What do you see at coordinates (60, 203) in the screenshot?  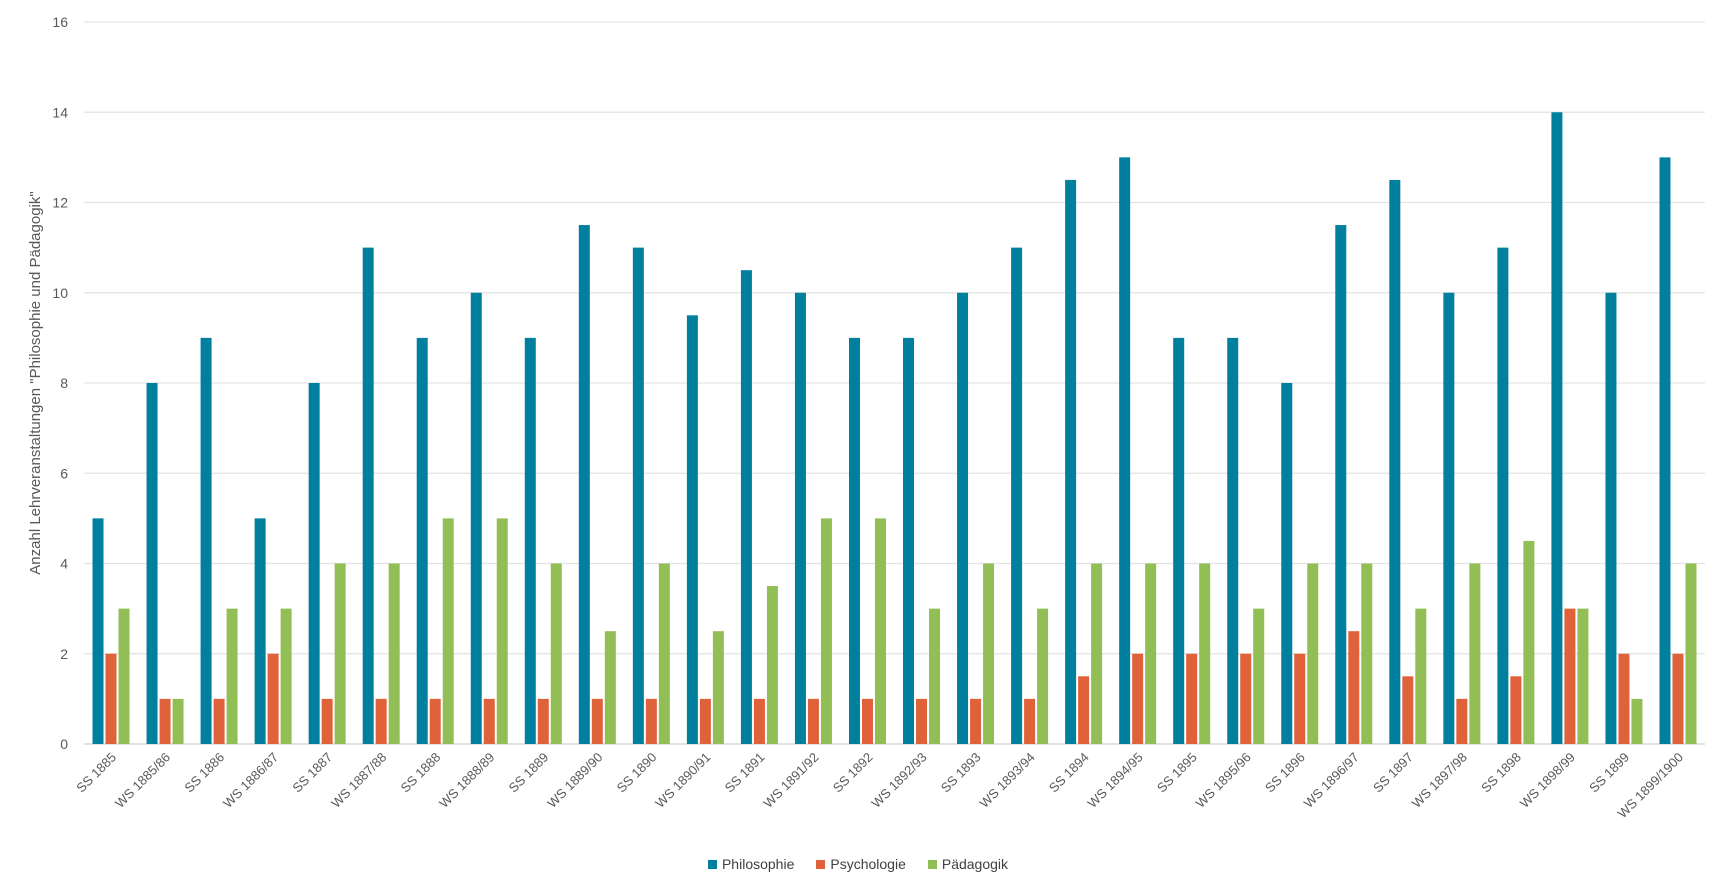 I see `y-tick-label: 12` at bounding box center [60, 203].